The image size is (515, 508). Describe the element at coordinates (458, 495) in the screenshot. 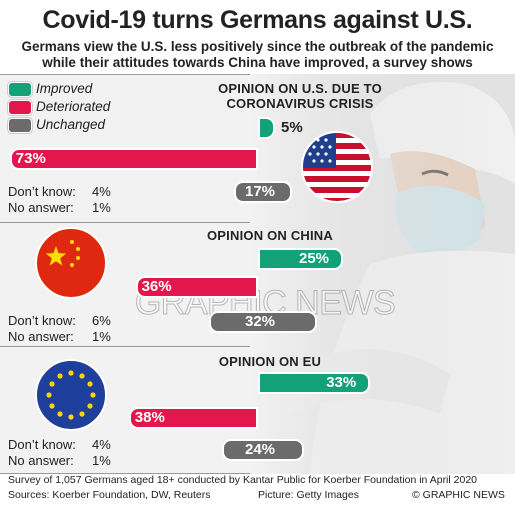

I see `footer-copyright: © GRAPHIC NEWS` at that location.